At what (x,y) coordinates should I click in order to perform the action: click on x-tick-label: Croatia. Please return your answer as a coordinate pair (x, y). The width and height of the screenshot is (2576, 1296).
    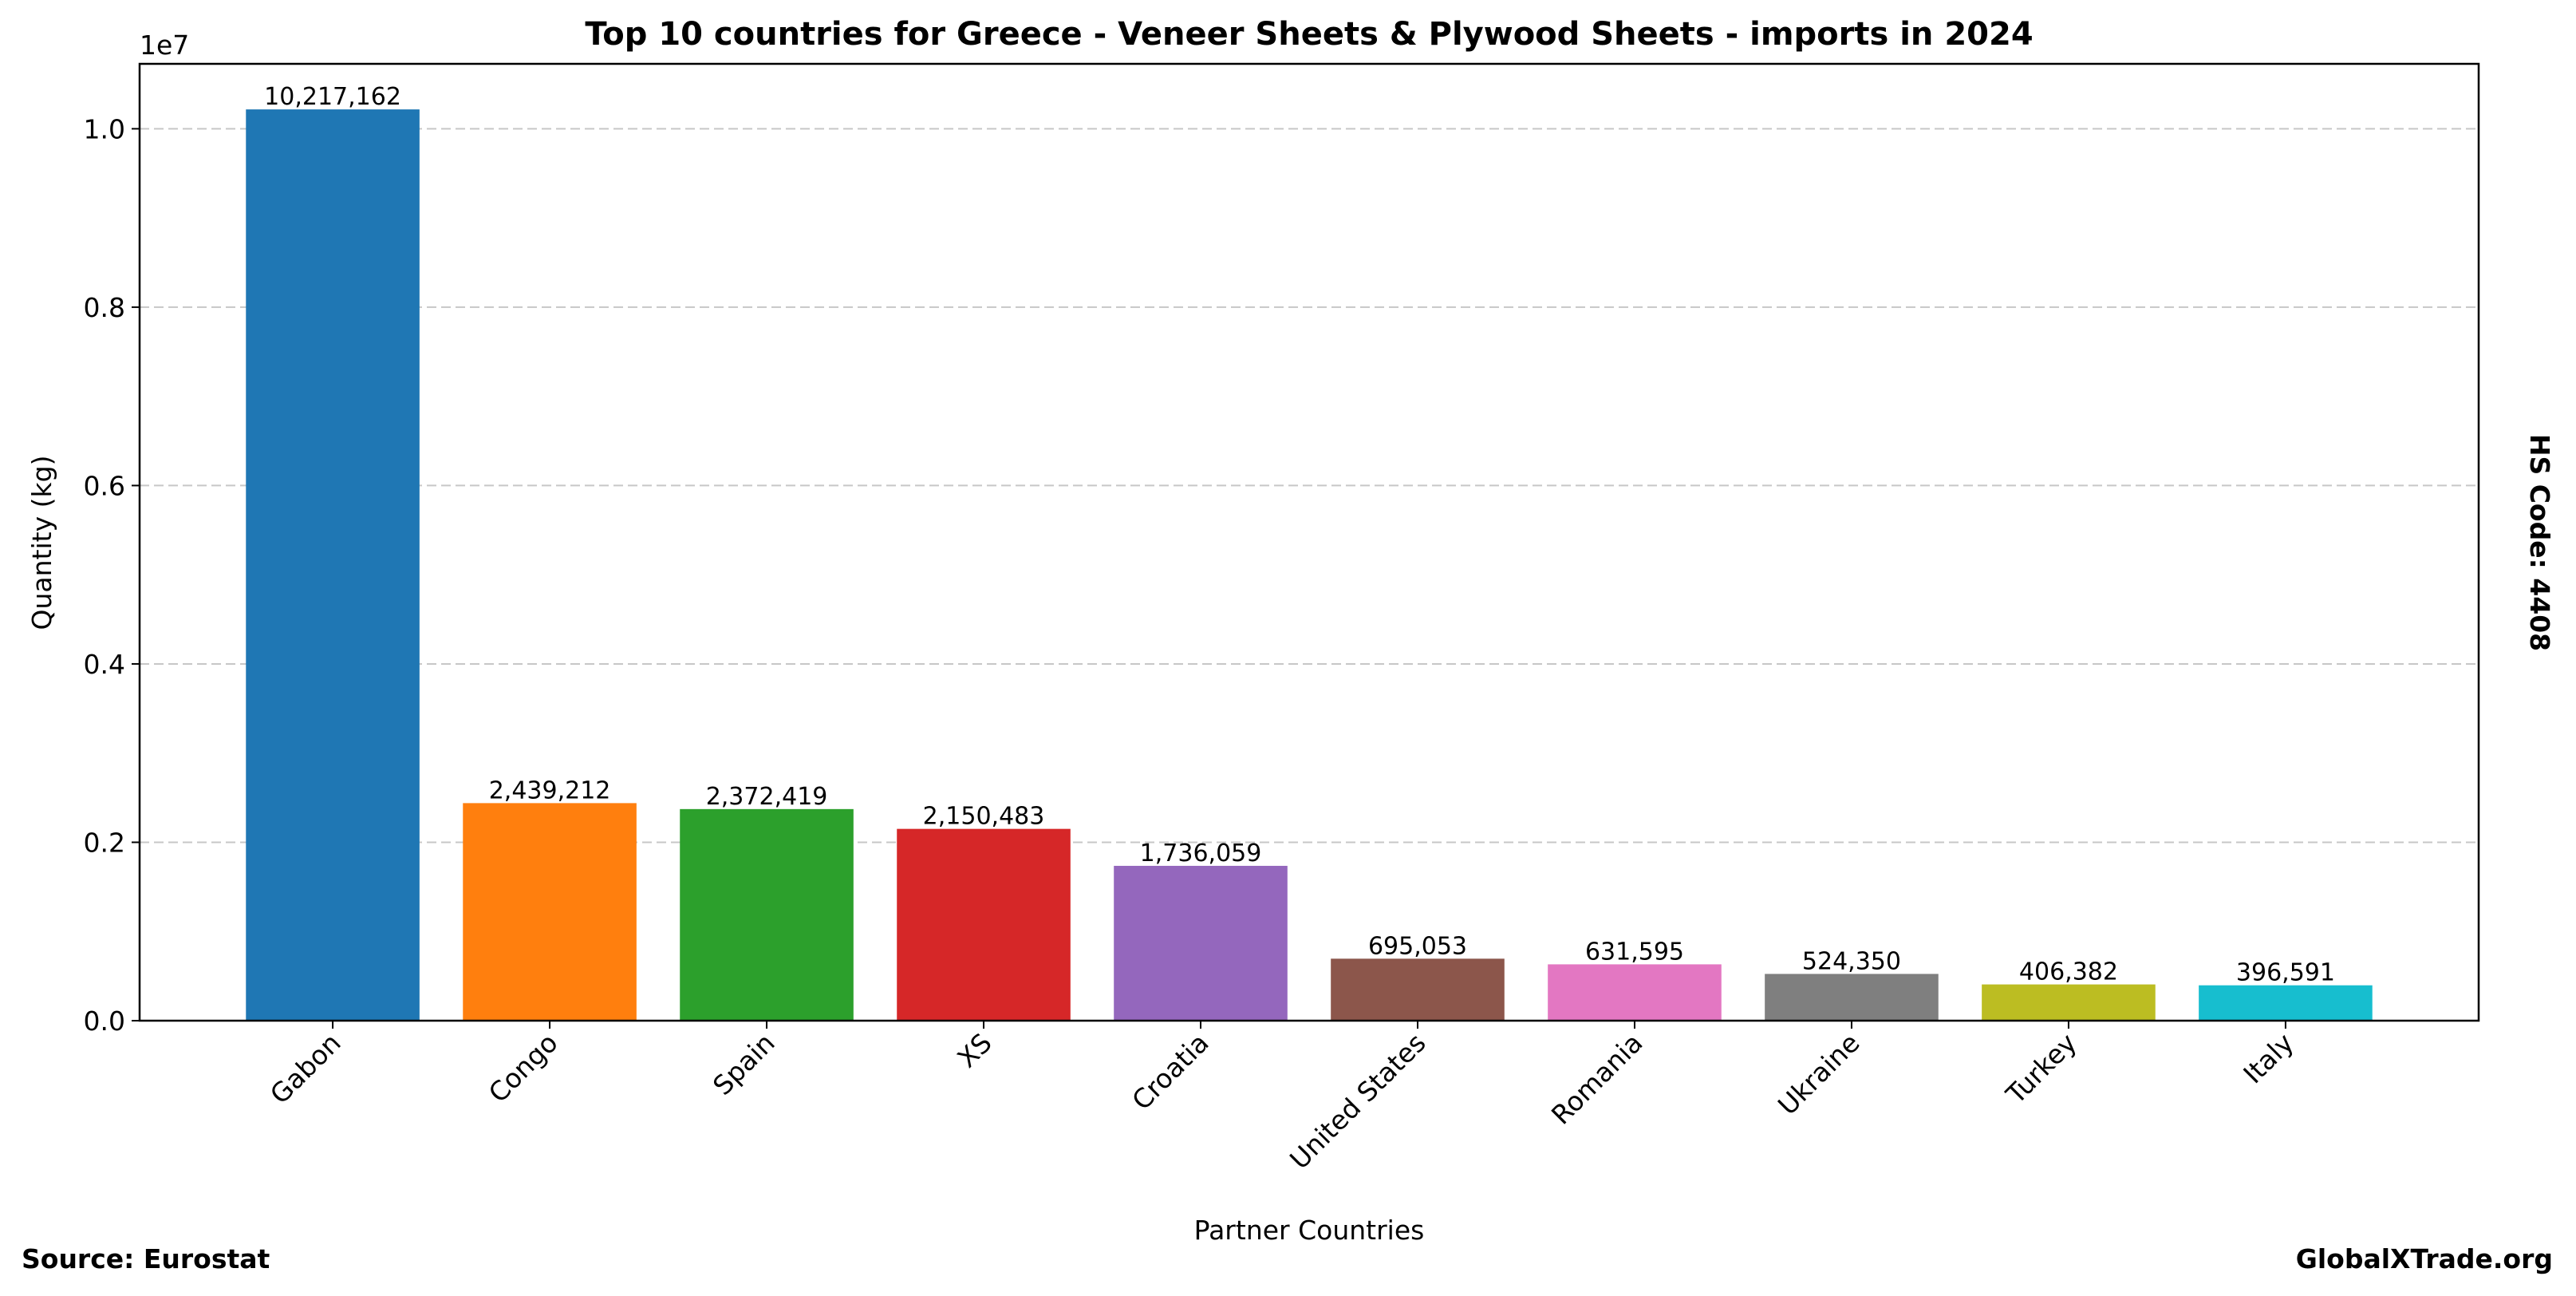
    Looking at the image, I should click on (1170, 1071).